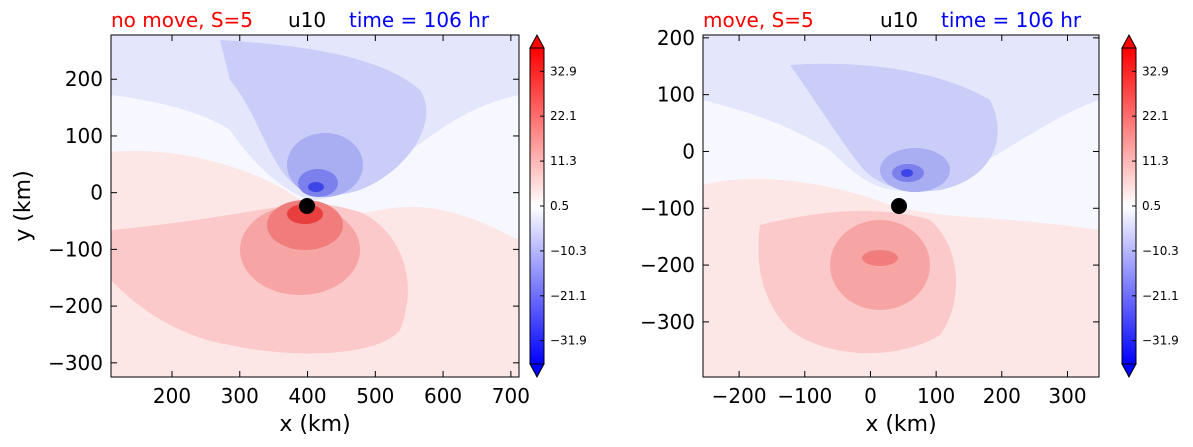  What do you see at coordinates (23, 205) in the screenshot?
I see `panel1-y-label: y (km)` at bounding box center [23, 205].